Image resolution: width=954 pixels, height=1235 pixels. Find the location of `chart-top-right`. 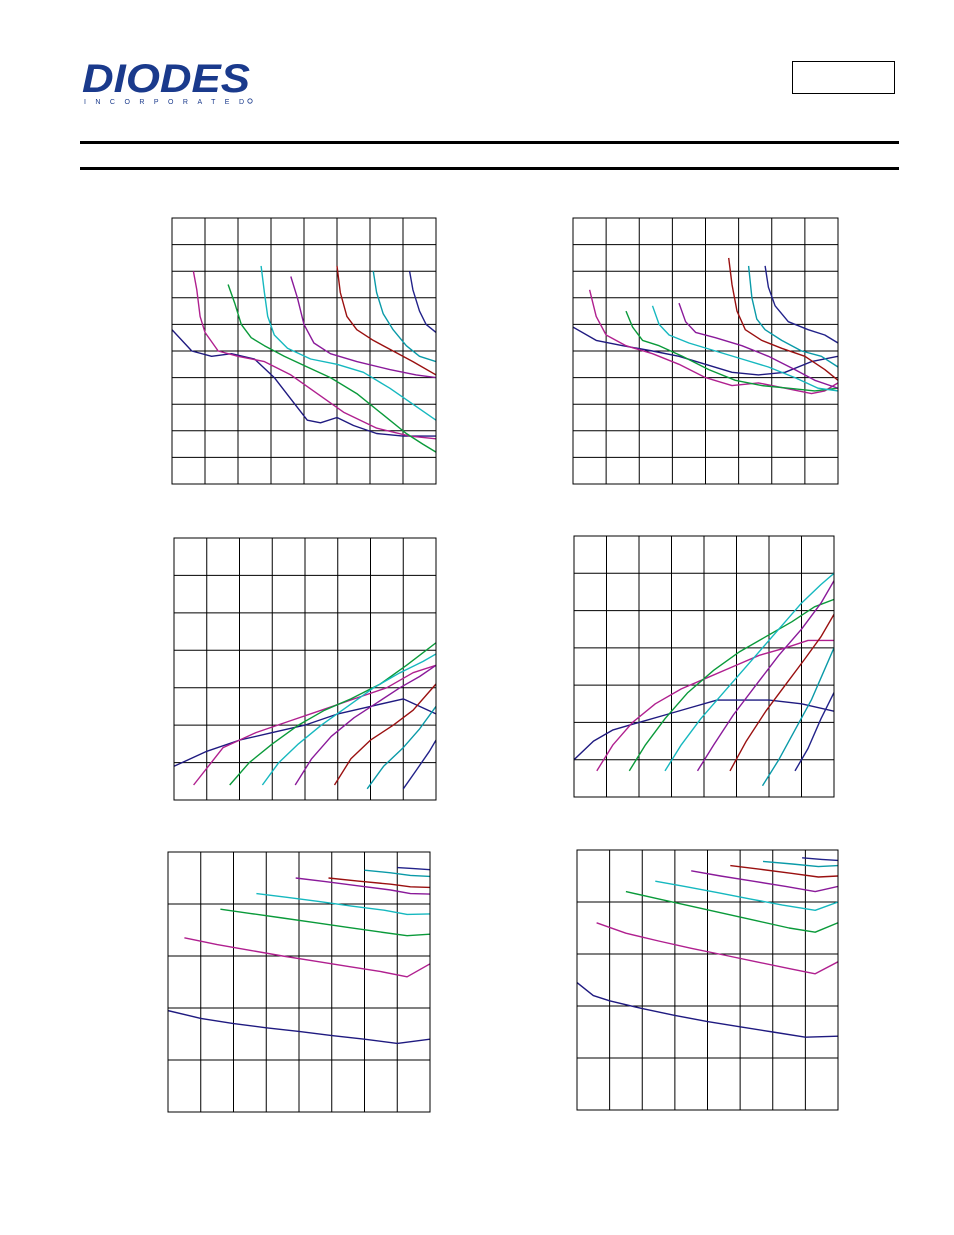

chart-top-right is located at coordinates (705, 351).